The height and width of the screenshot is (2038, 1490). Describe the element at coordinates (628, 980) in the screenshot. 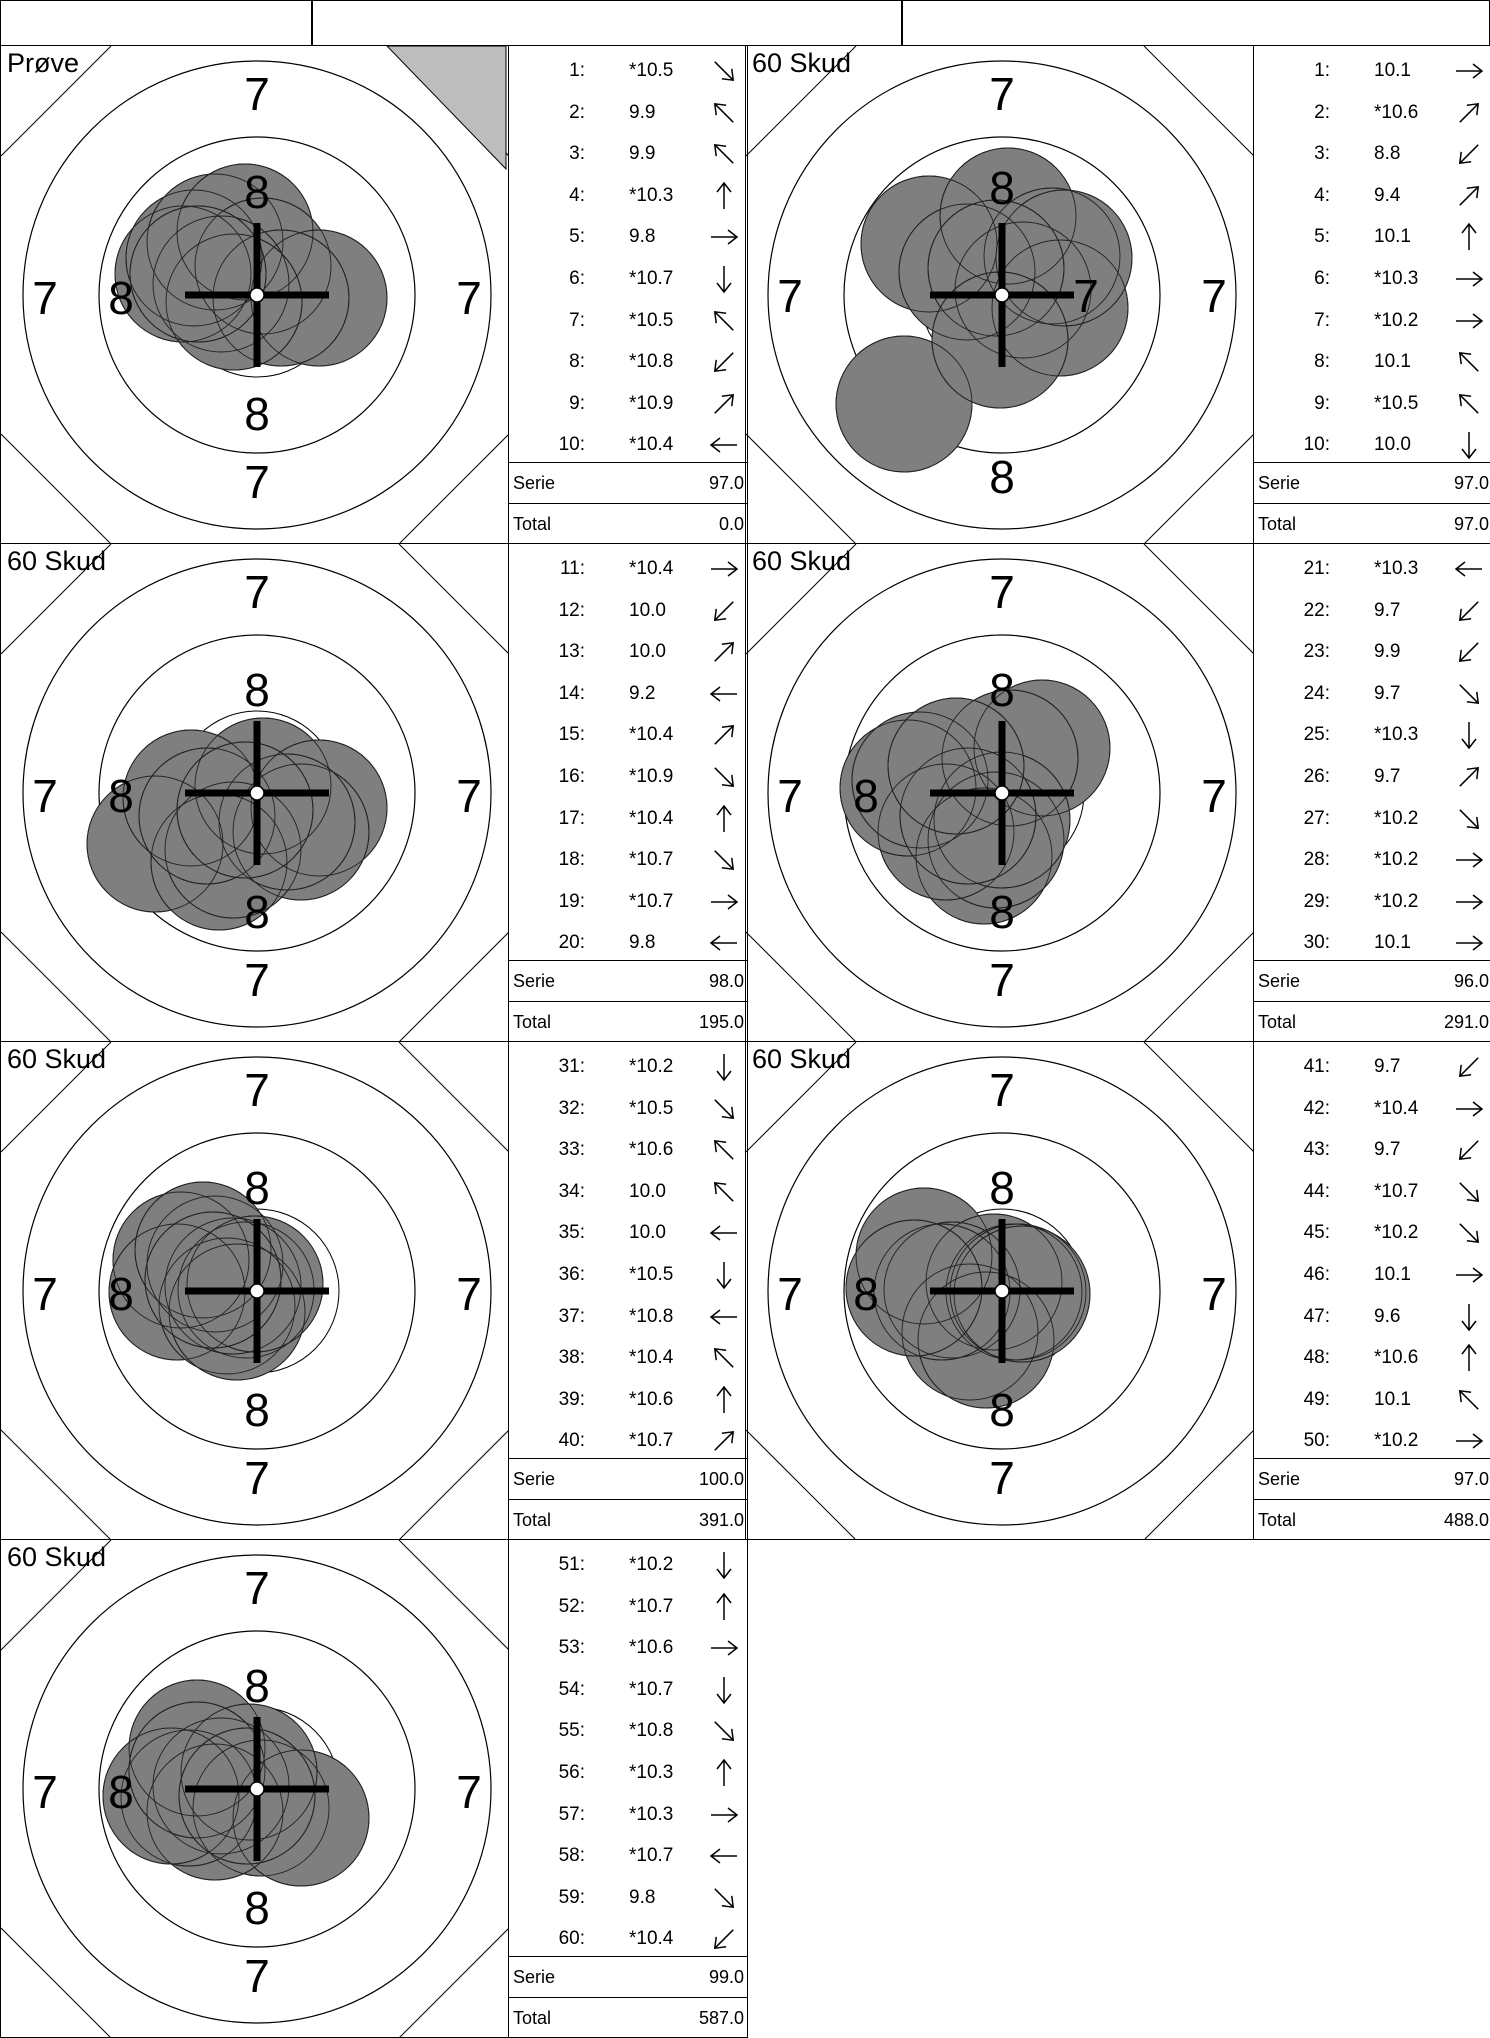

I see `serie-row: Serie 98.0` at that location.